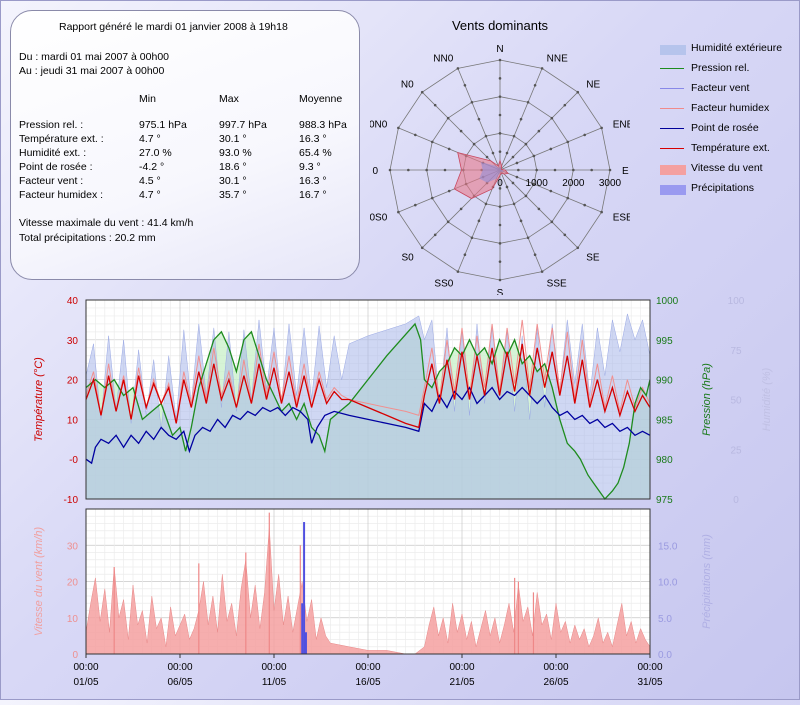 The height and width of the screenshot is (705, 800). Describe the element at coordinates (664, 341) in the screenshot. I see `pressure-tick: 995` at that location.